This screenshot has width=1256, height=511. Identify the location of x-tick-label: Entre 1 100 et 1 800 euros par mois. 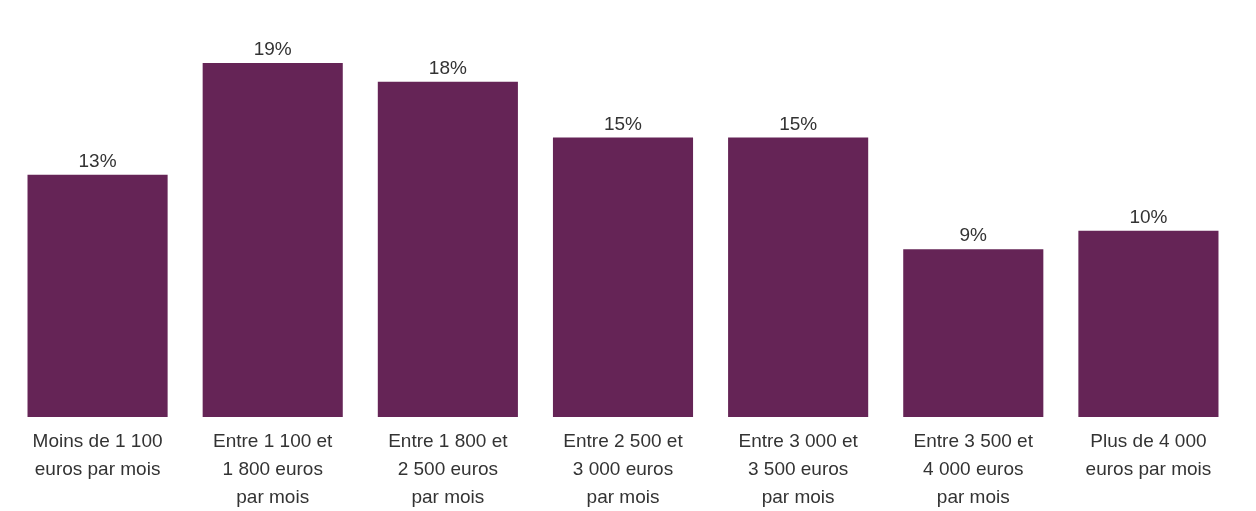
(273, 468).